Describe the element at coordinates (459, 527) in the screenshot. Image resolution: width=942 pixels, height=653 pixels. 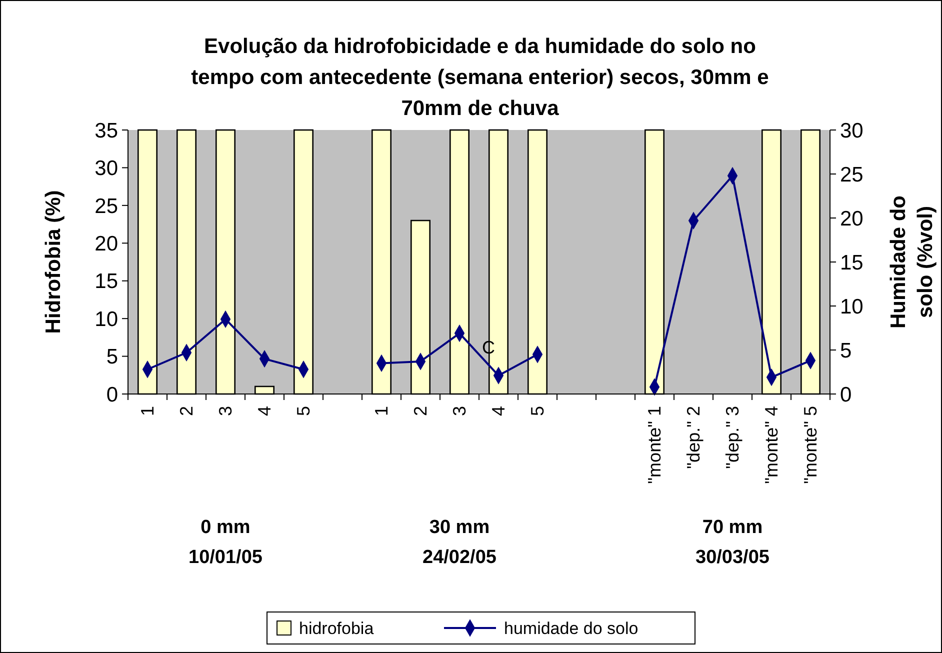
I see `text: 30 mm` at that location.